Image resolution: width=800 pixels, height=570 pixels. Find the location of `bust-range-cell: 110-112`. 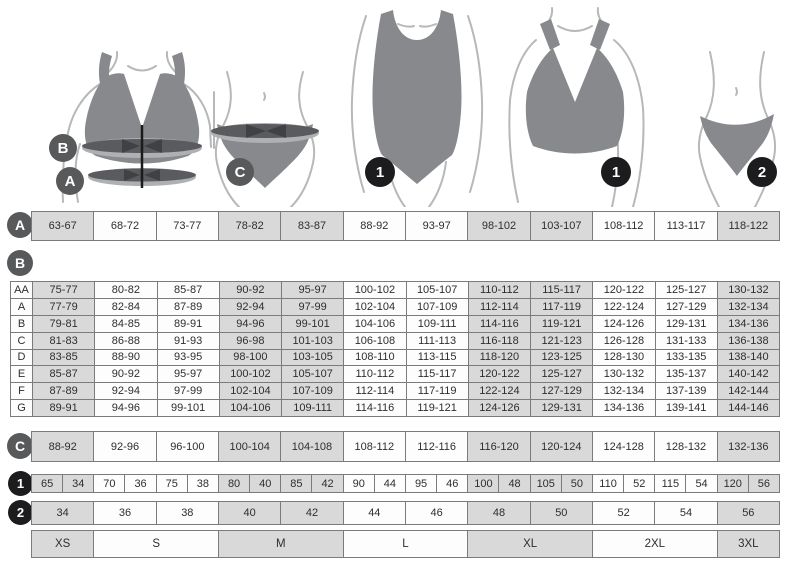

bust-range-cell: 110-112 is located at coordinates (375, 374).